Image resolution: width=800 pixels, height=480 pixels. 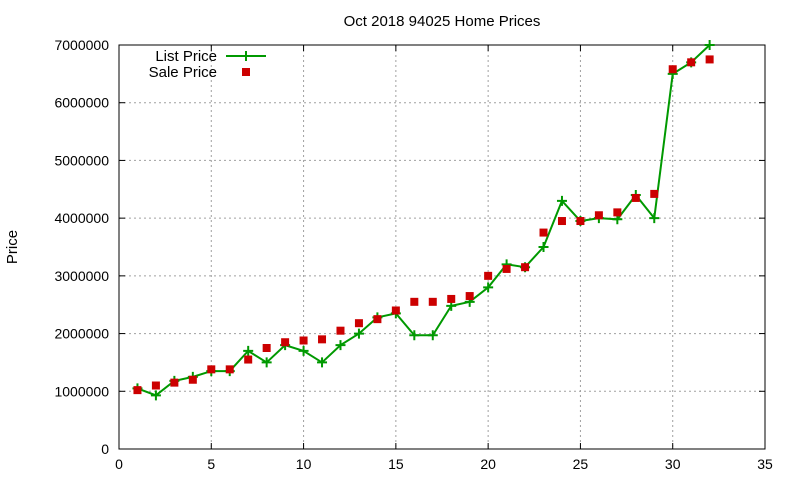 What do you see at coordinates (105, 449) in the screenshot?
I see `y-tick-label: 0` at bounding box center [105, 449].